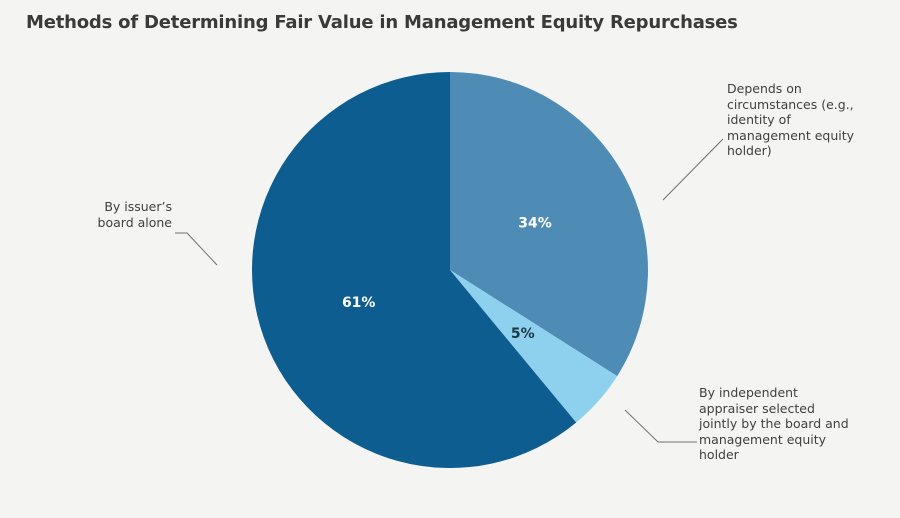 This screenshot has width=900, height=518. What do you see at coordinates (759, 119) in the screenshot?
I see `callout-line: identity of` at bounding box center [759, 119].